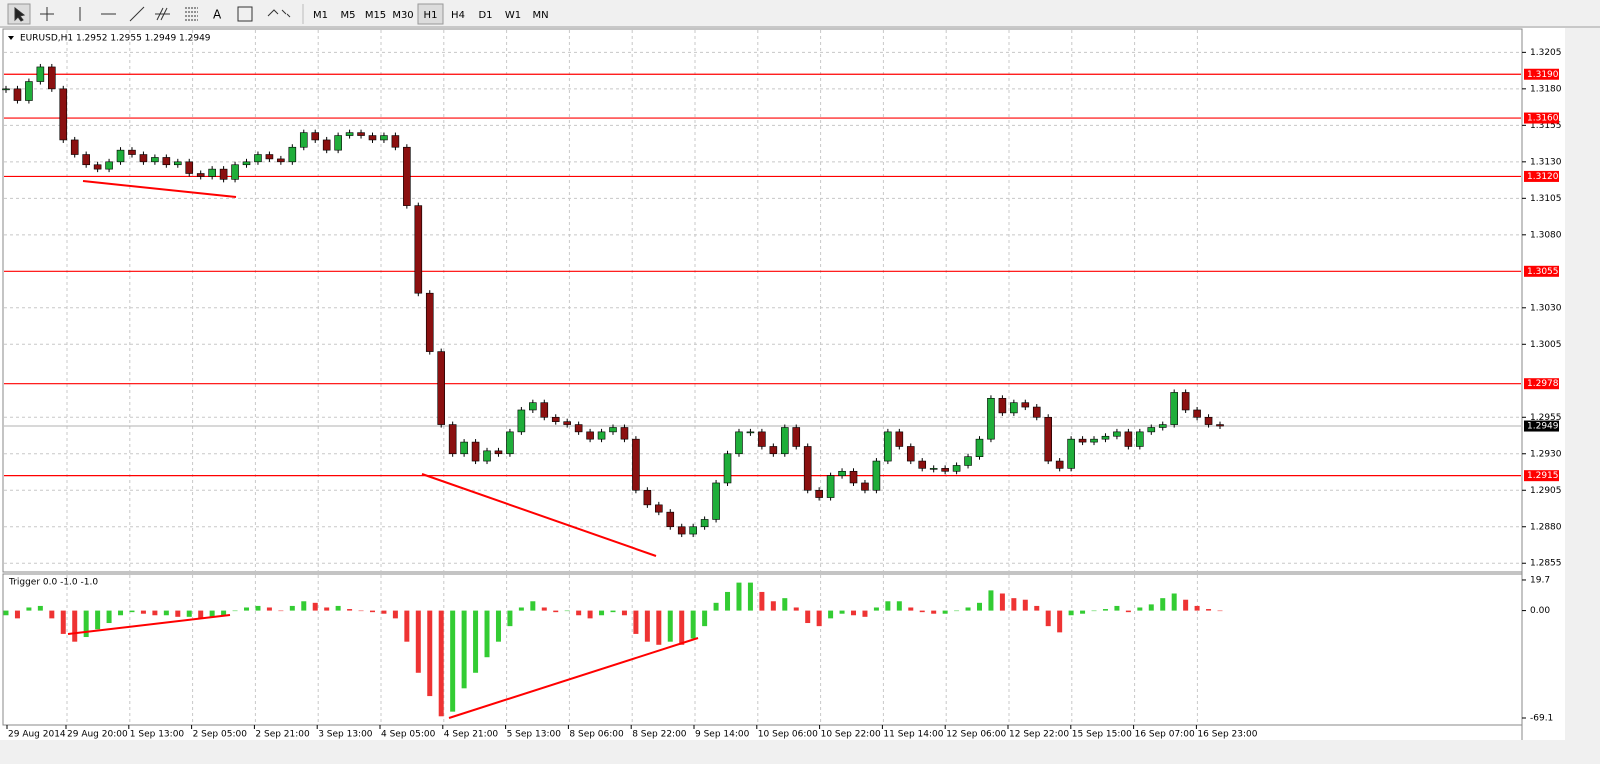  I want to click on y-tick-label: 1.2855, so click(1546, 564).